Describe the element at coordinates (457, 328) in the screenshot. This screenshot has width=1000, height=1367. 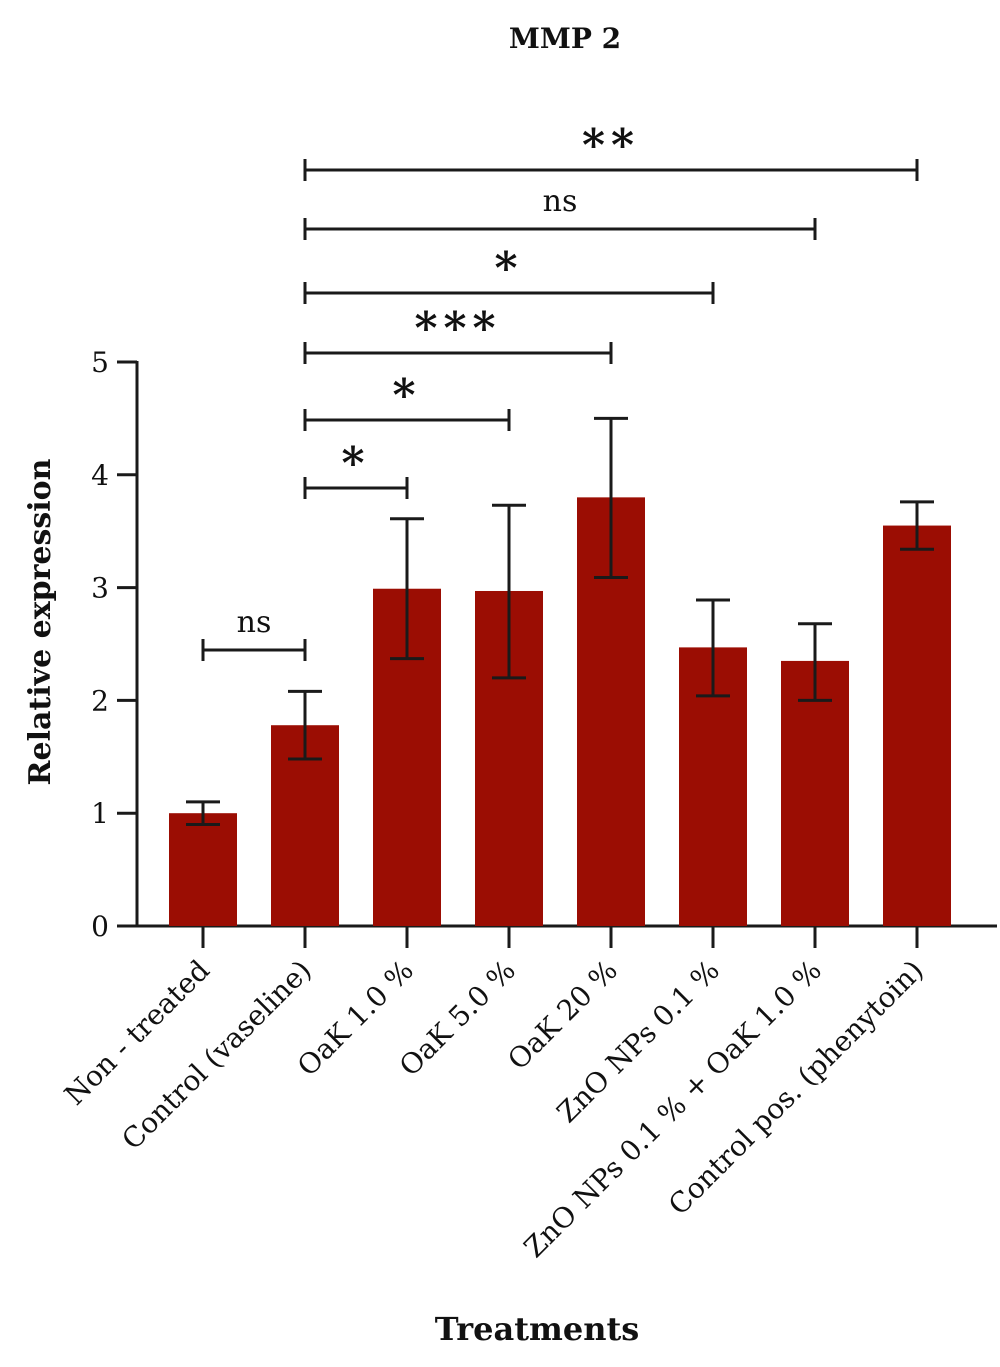
I see `significance-label: ***` at that location.